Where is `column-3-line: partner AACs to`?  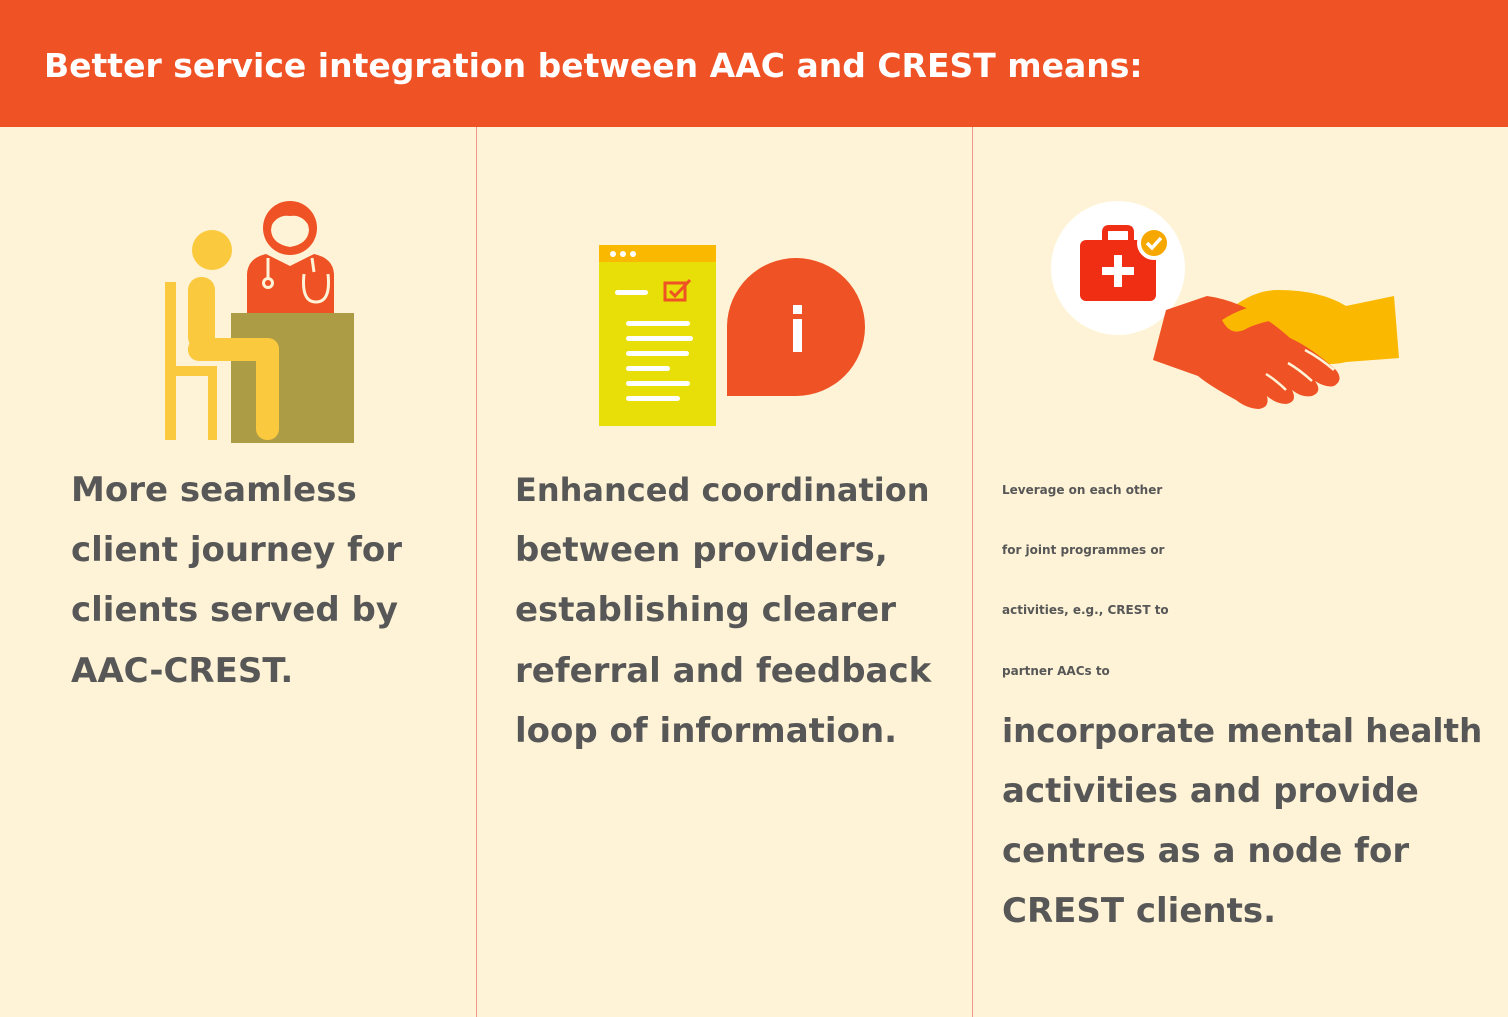
column-3-line: partner AACs to is located at coordinates (1056, 670).